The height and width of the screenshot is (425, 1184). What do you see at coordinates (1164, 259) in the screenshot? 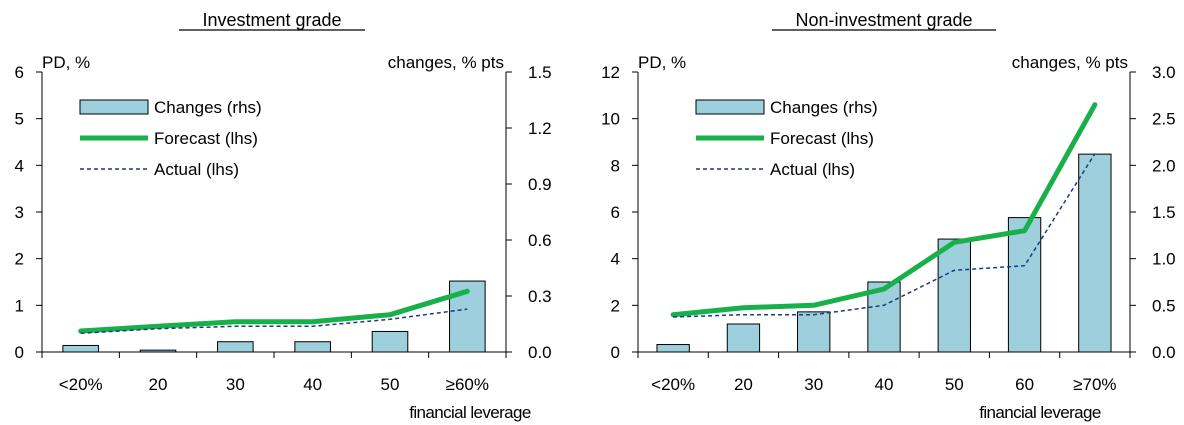
I see `y-tick-label-right: 1.0` at bounding box center [1164, 259].